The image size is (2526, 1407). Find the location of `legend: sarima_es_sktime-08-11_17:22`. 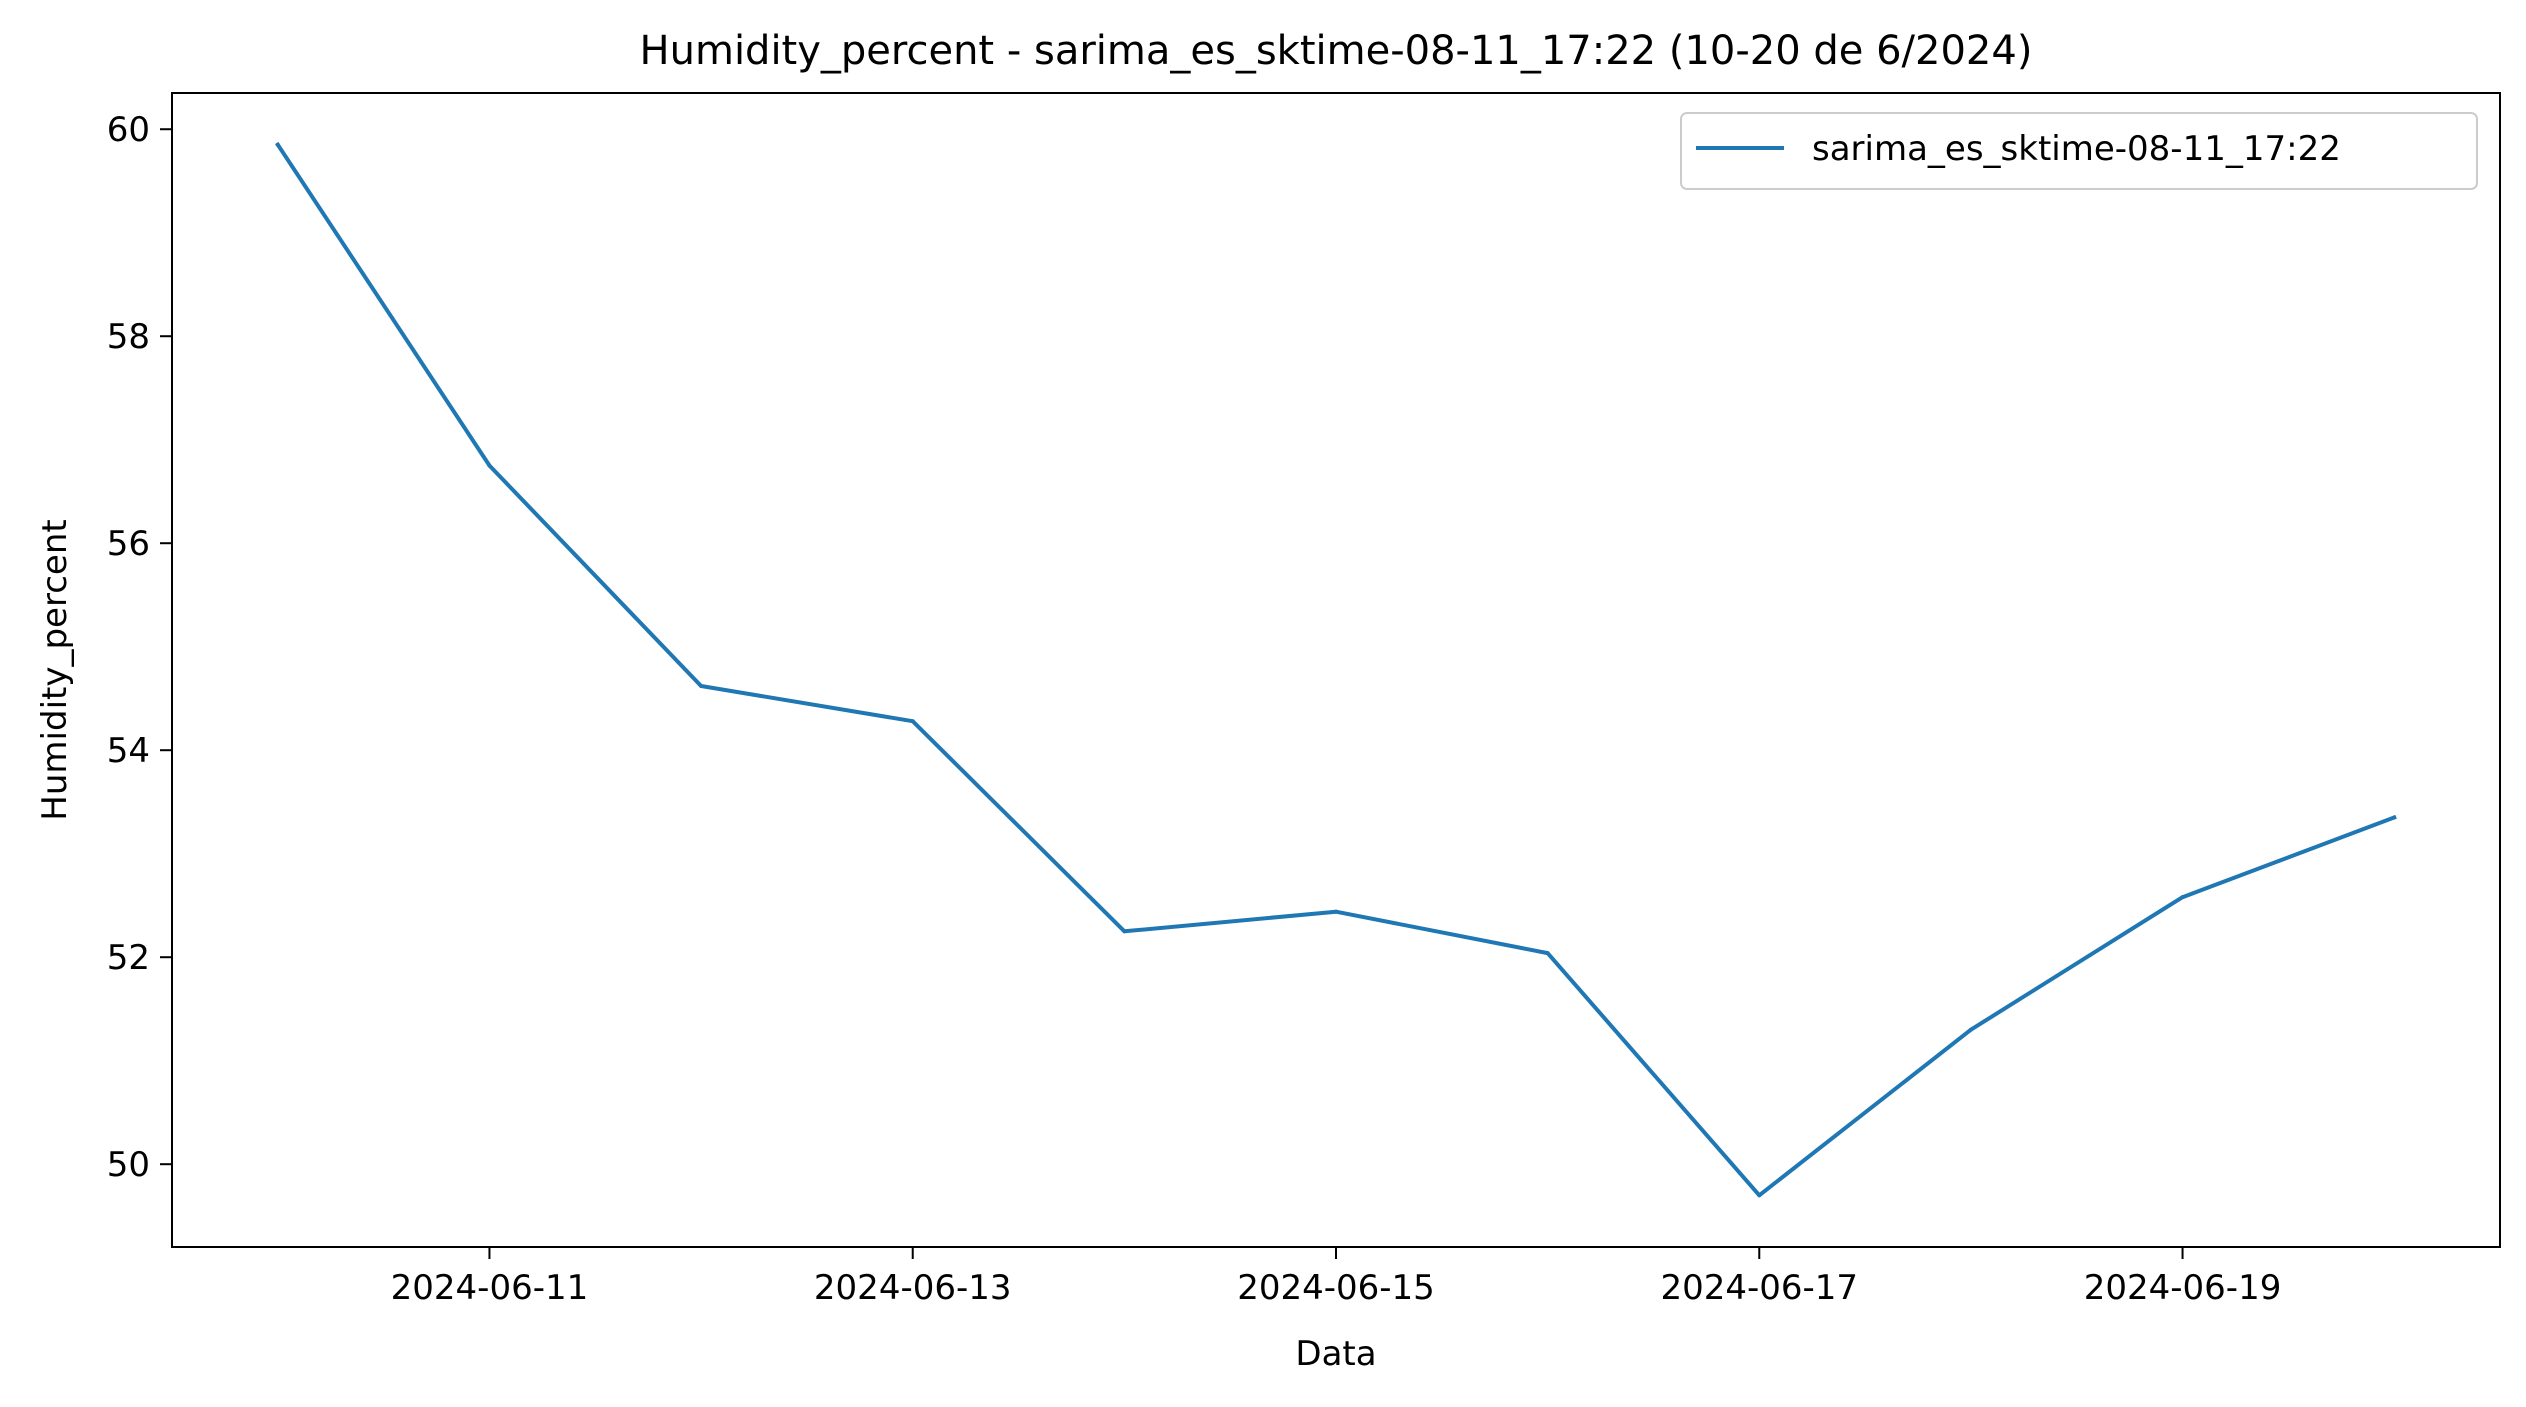

legend: sarima_es_sktime-08-11_17:22 is located at coordinates (2079, 151).